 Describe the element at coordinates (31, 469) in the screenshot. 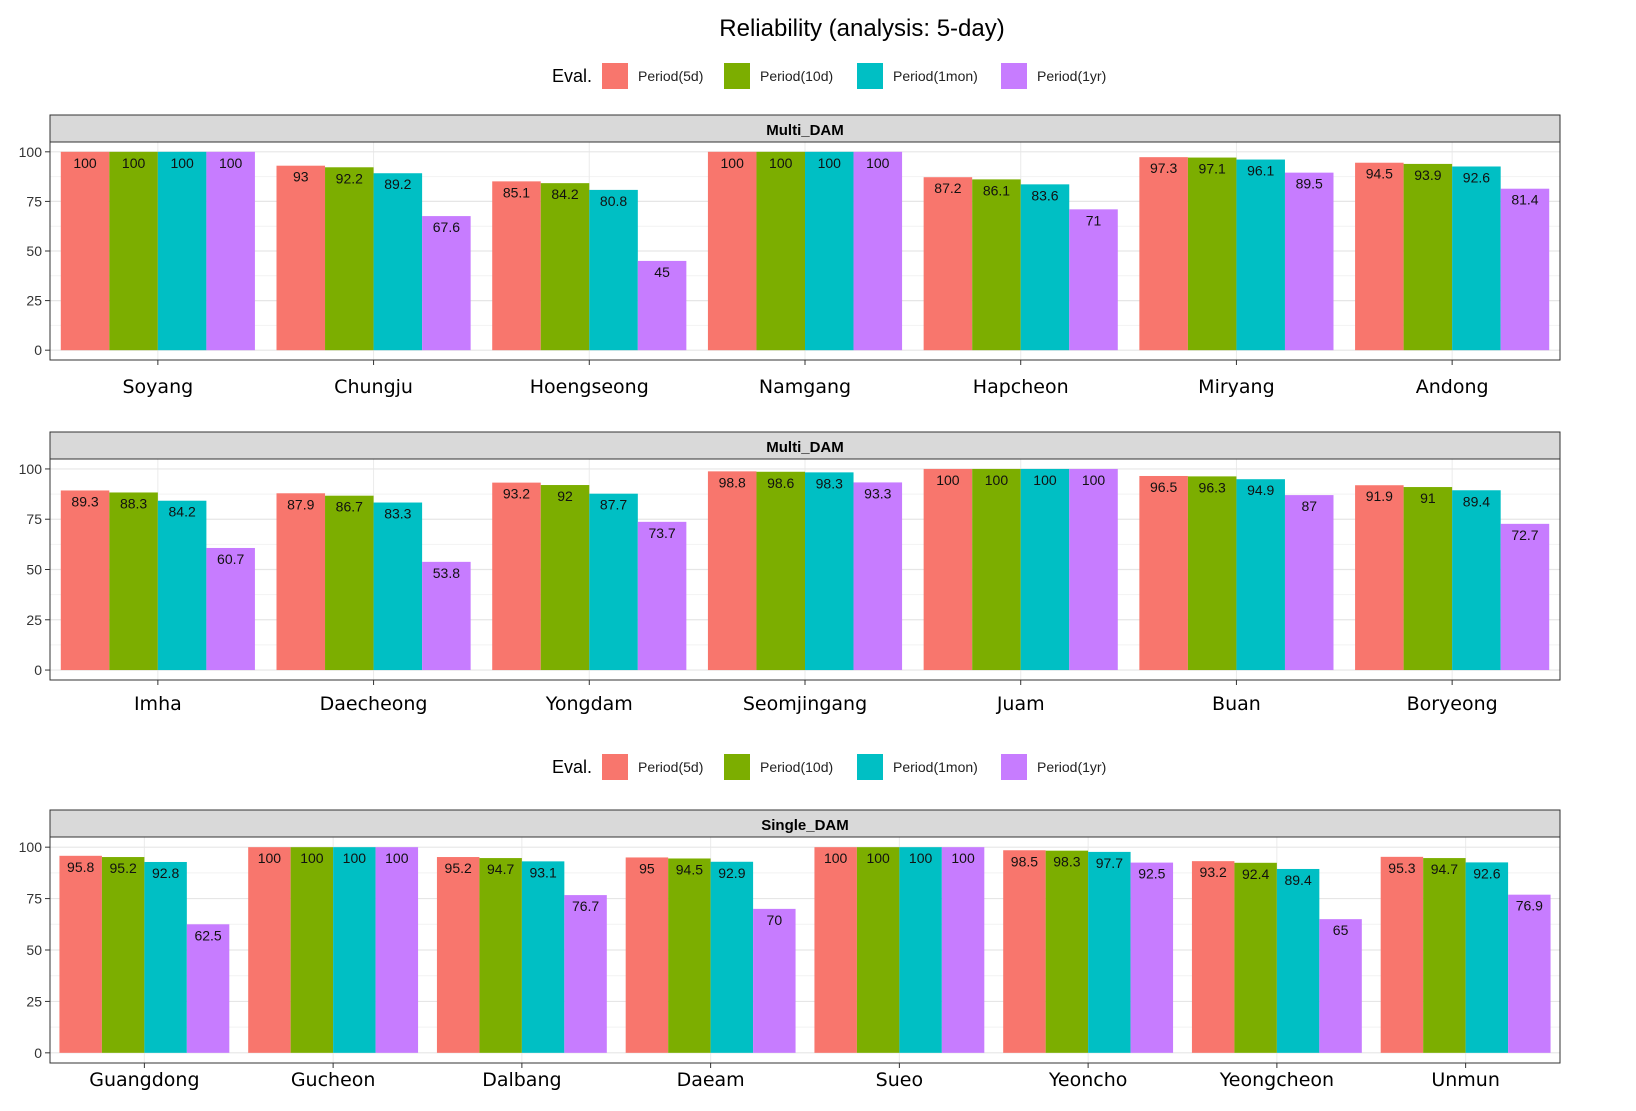

I see `y-tick-label: 100` at that location.